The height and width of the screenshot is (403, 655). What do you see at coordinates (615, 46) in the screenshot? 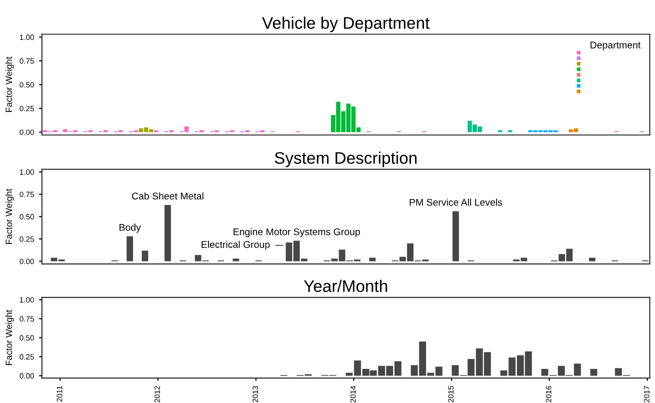
I see `annotation: Department` at bounding box center [615, 46].